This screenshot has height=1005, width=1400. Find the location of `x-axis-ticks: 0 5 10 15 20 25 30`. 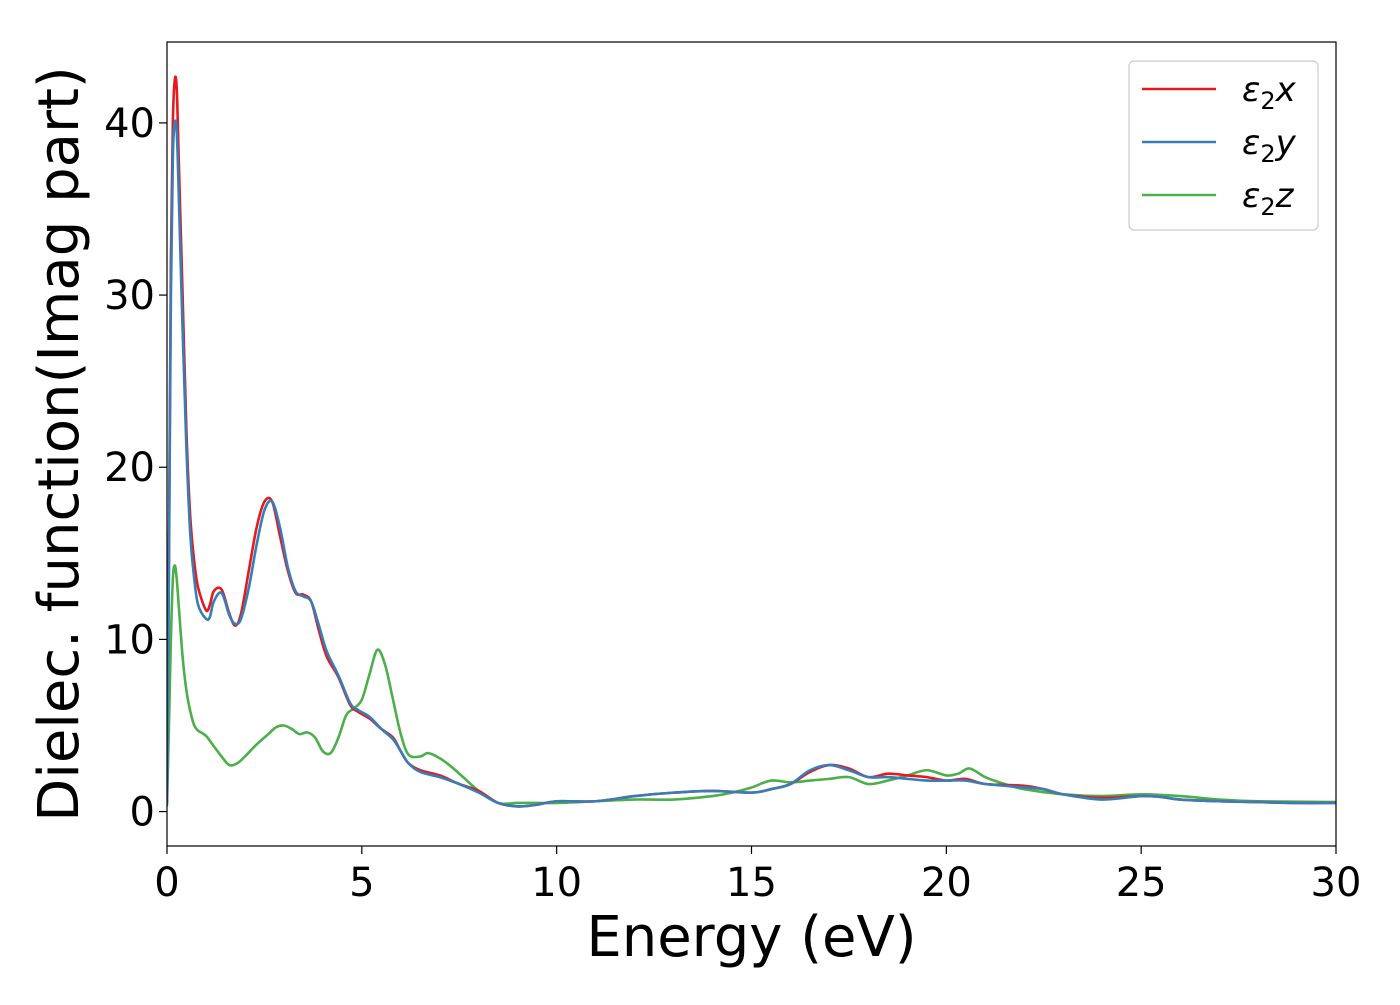

x-axis-ticks: 0 5 10 15 20 25 30 is located at coordinates (757, 876).